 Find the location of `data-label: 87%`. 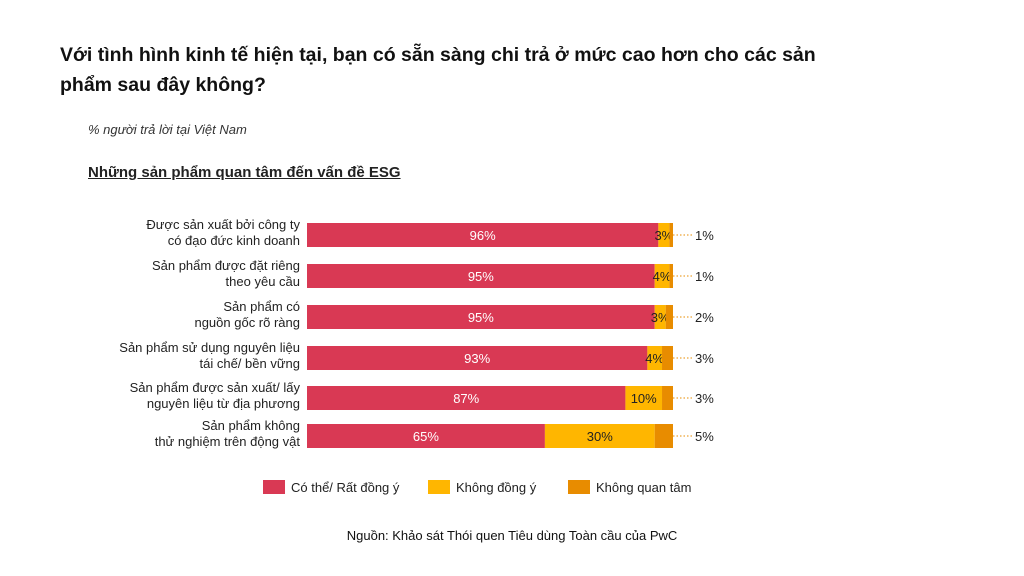

data-label: 87% is located at coordinates (466, 398).